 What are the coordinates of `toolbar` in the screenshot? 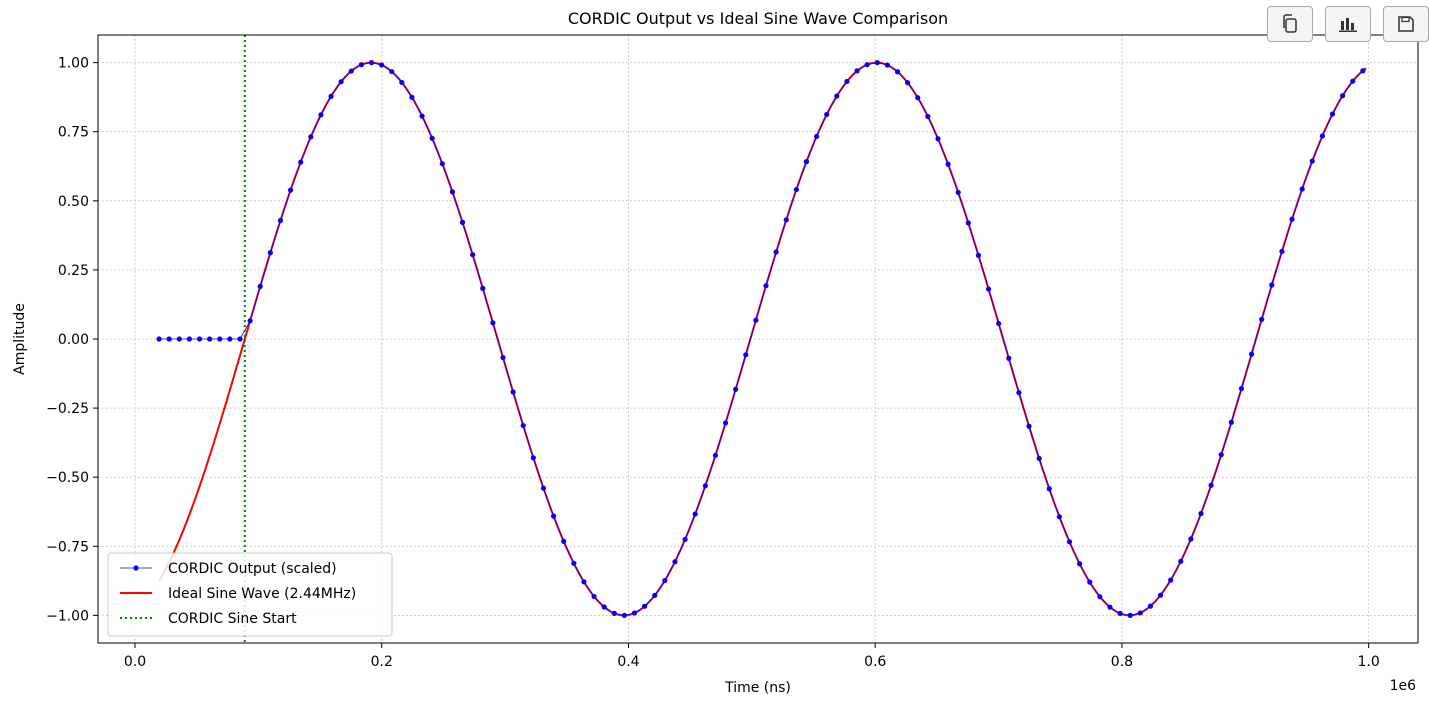 It's located at (1348, 24).